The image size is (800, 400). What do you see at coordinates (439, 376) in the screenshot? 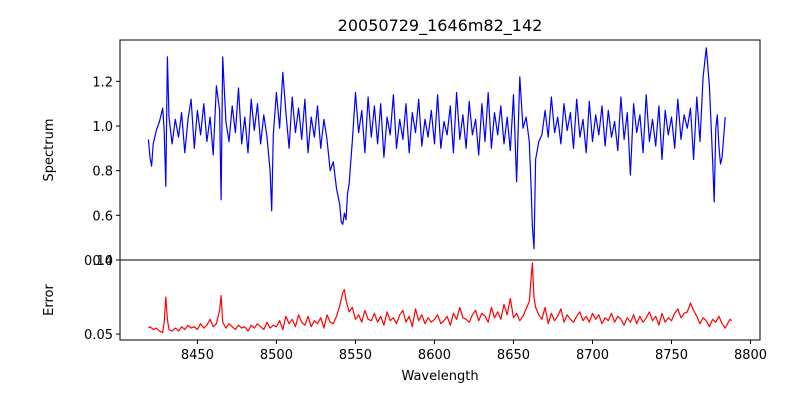
I see `x-axis-label: Wavelength` at bounding box center [439, 376].